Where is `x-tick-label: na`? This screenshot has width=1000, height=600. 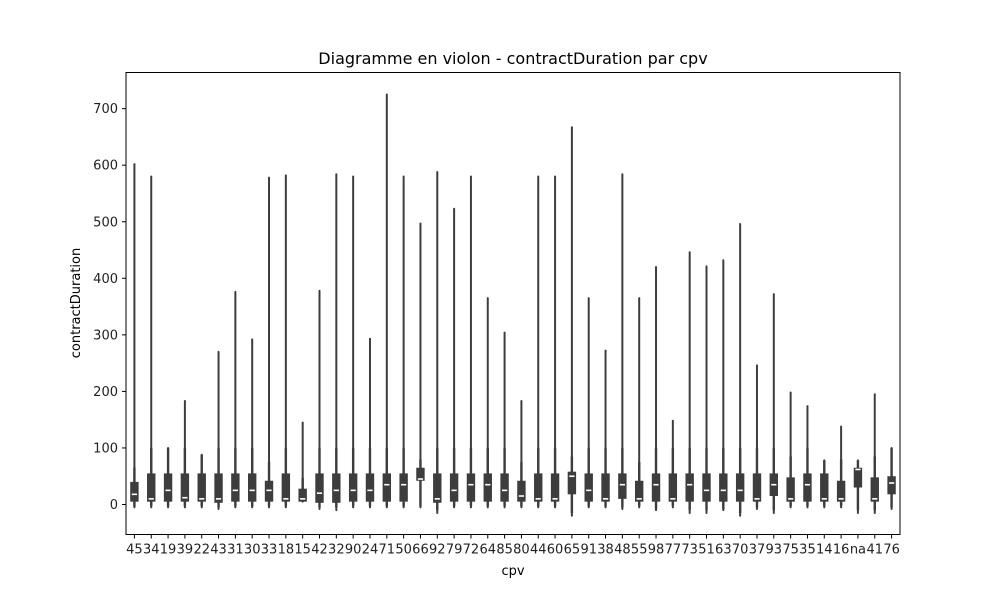
x-tick-label: na is located at coordinates (858, 550).